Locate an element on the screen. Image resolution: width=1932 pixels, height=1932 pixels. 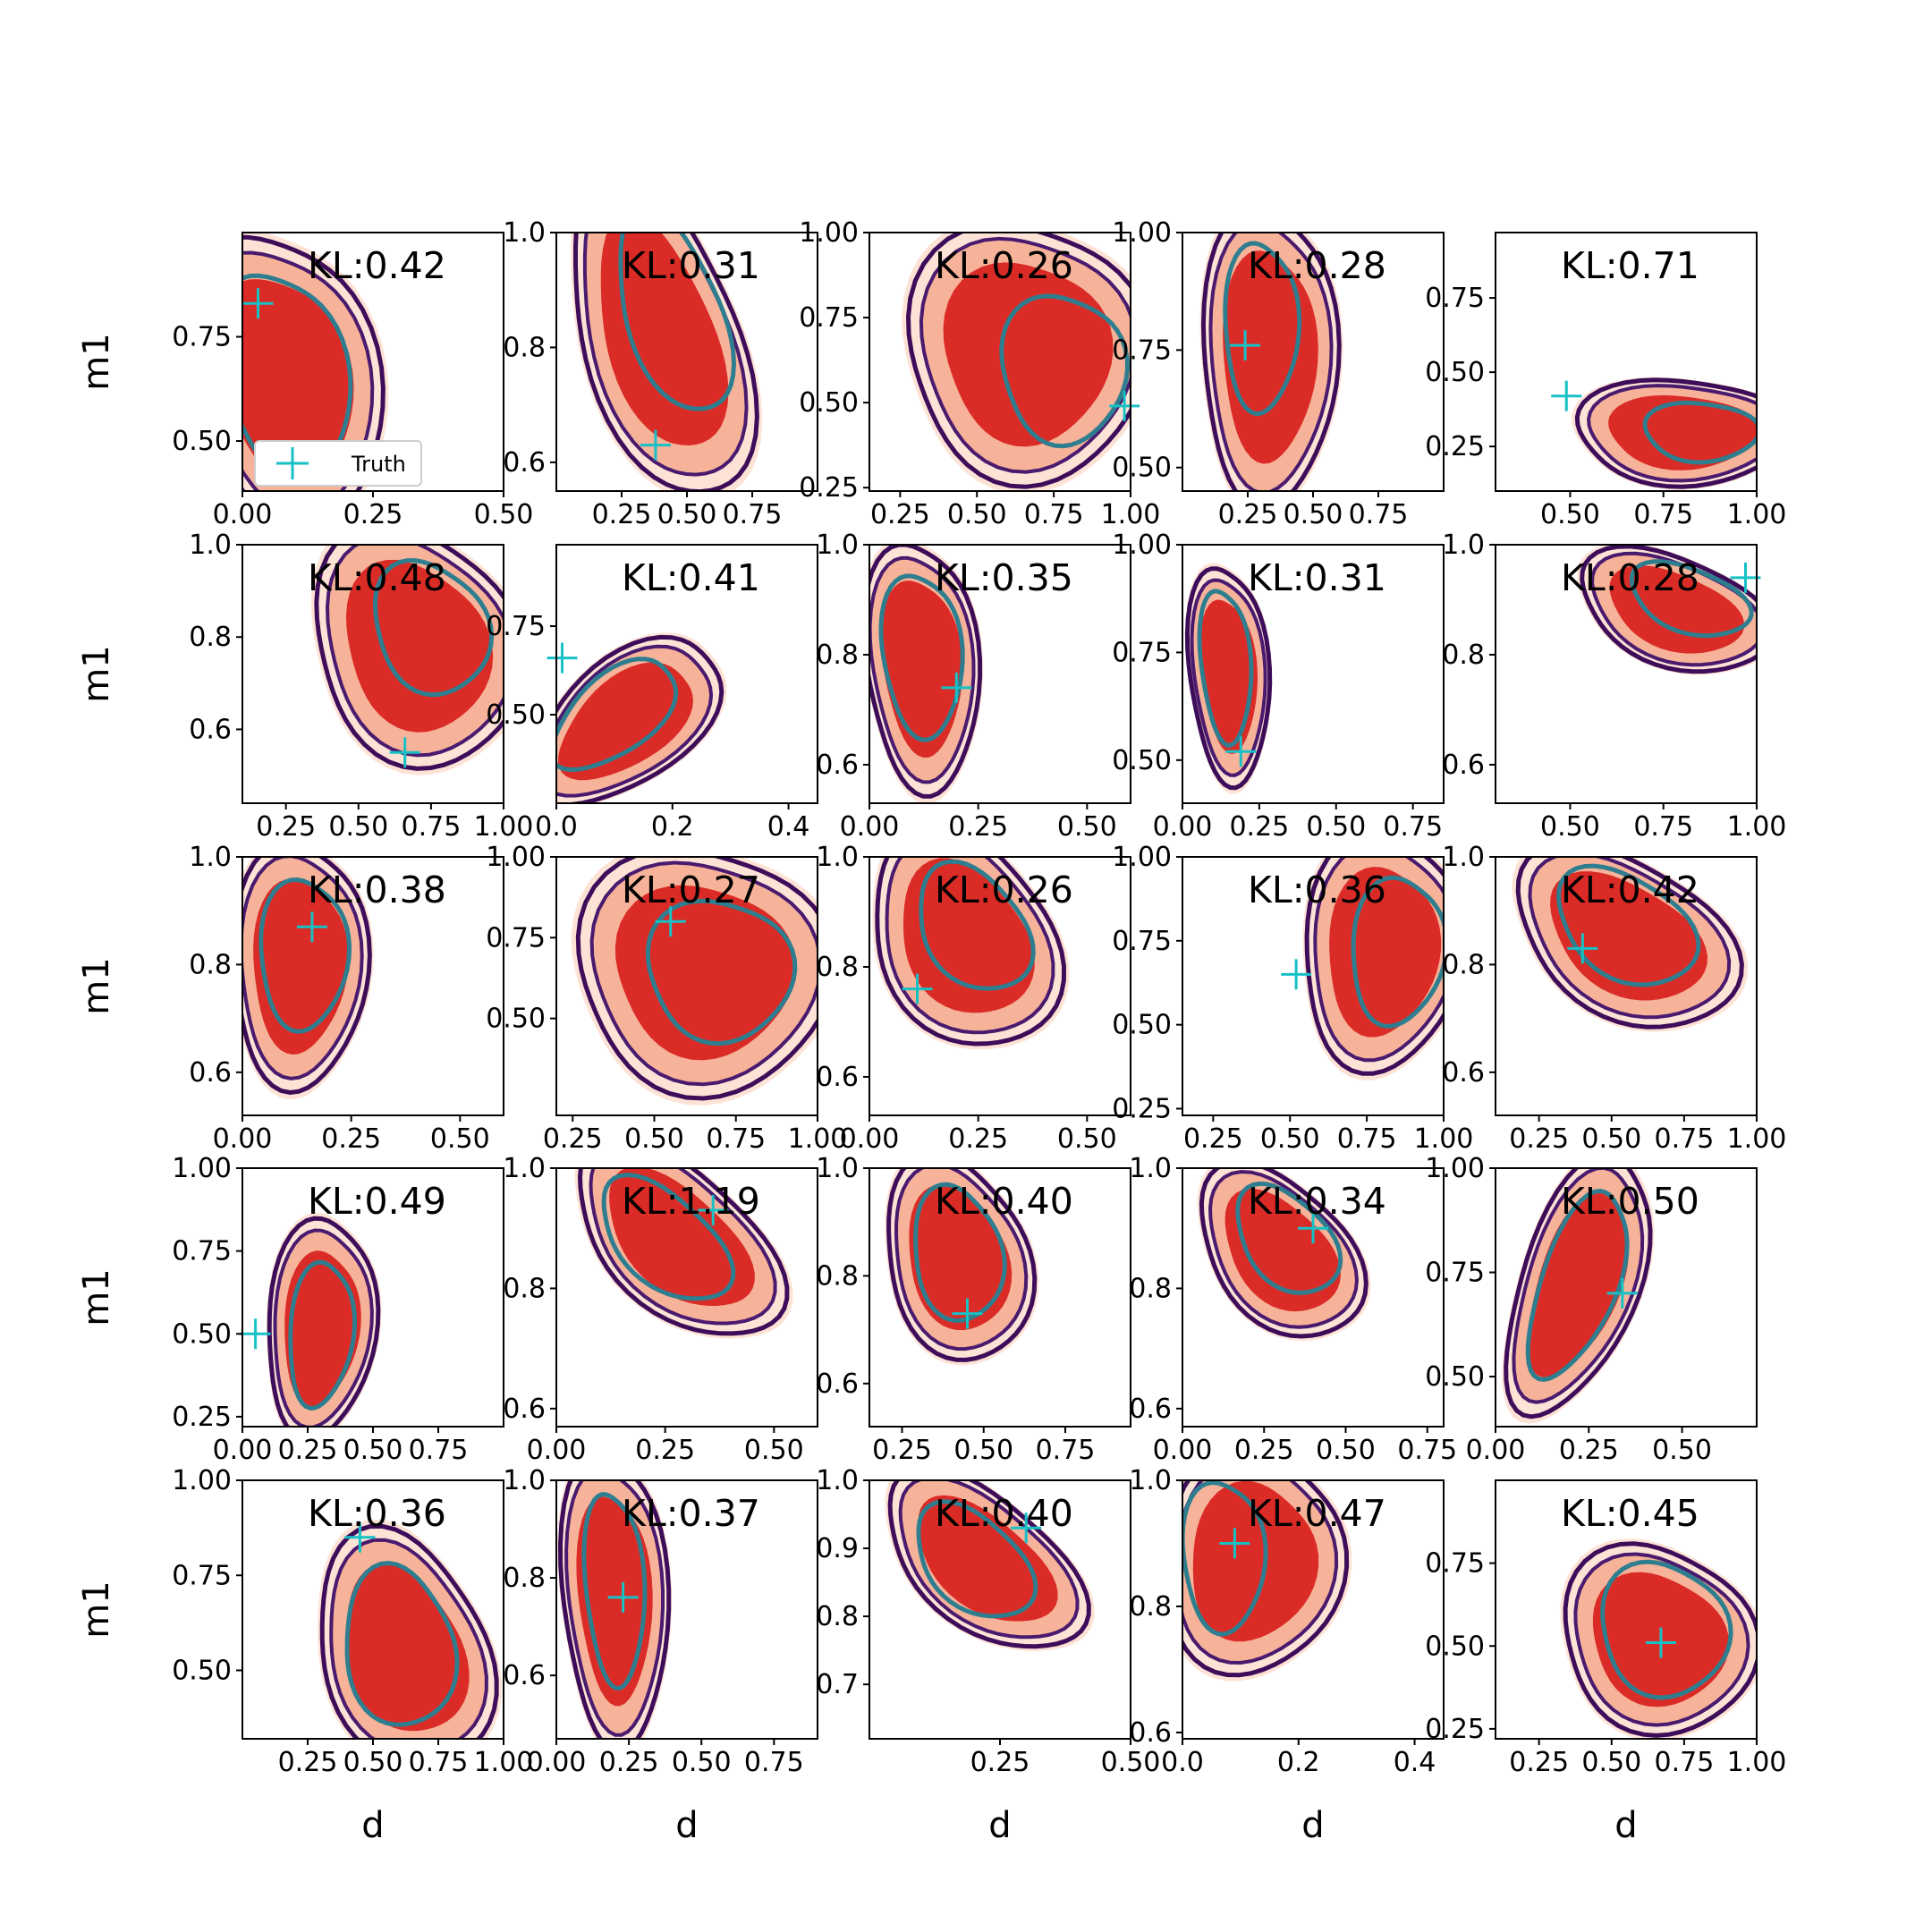
kl-annotation: KL:0.45 is located at coordinates (1630, 1513).